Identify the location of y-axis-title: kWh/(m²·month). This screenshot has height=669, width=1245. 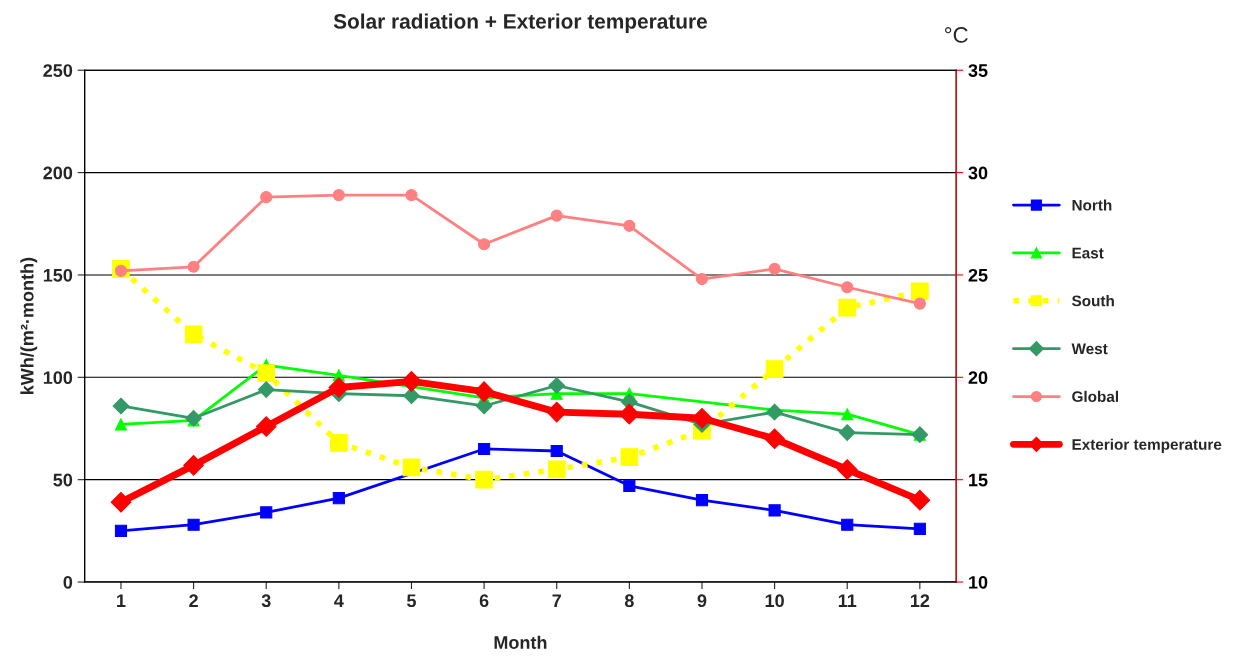
(29, 326).